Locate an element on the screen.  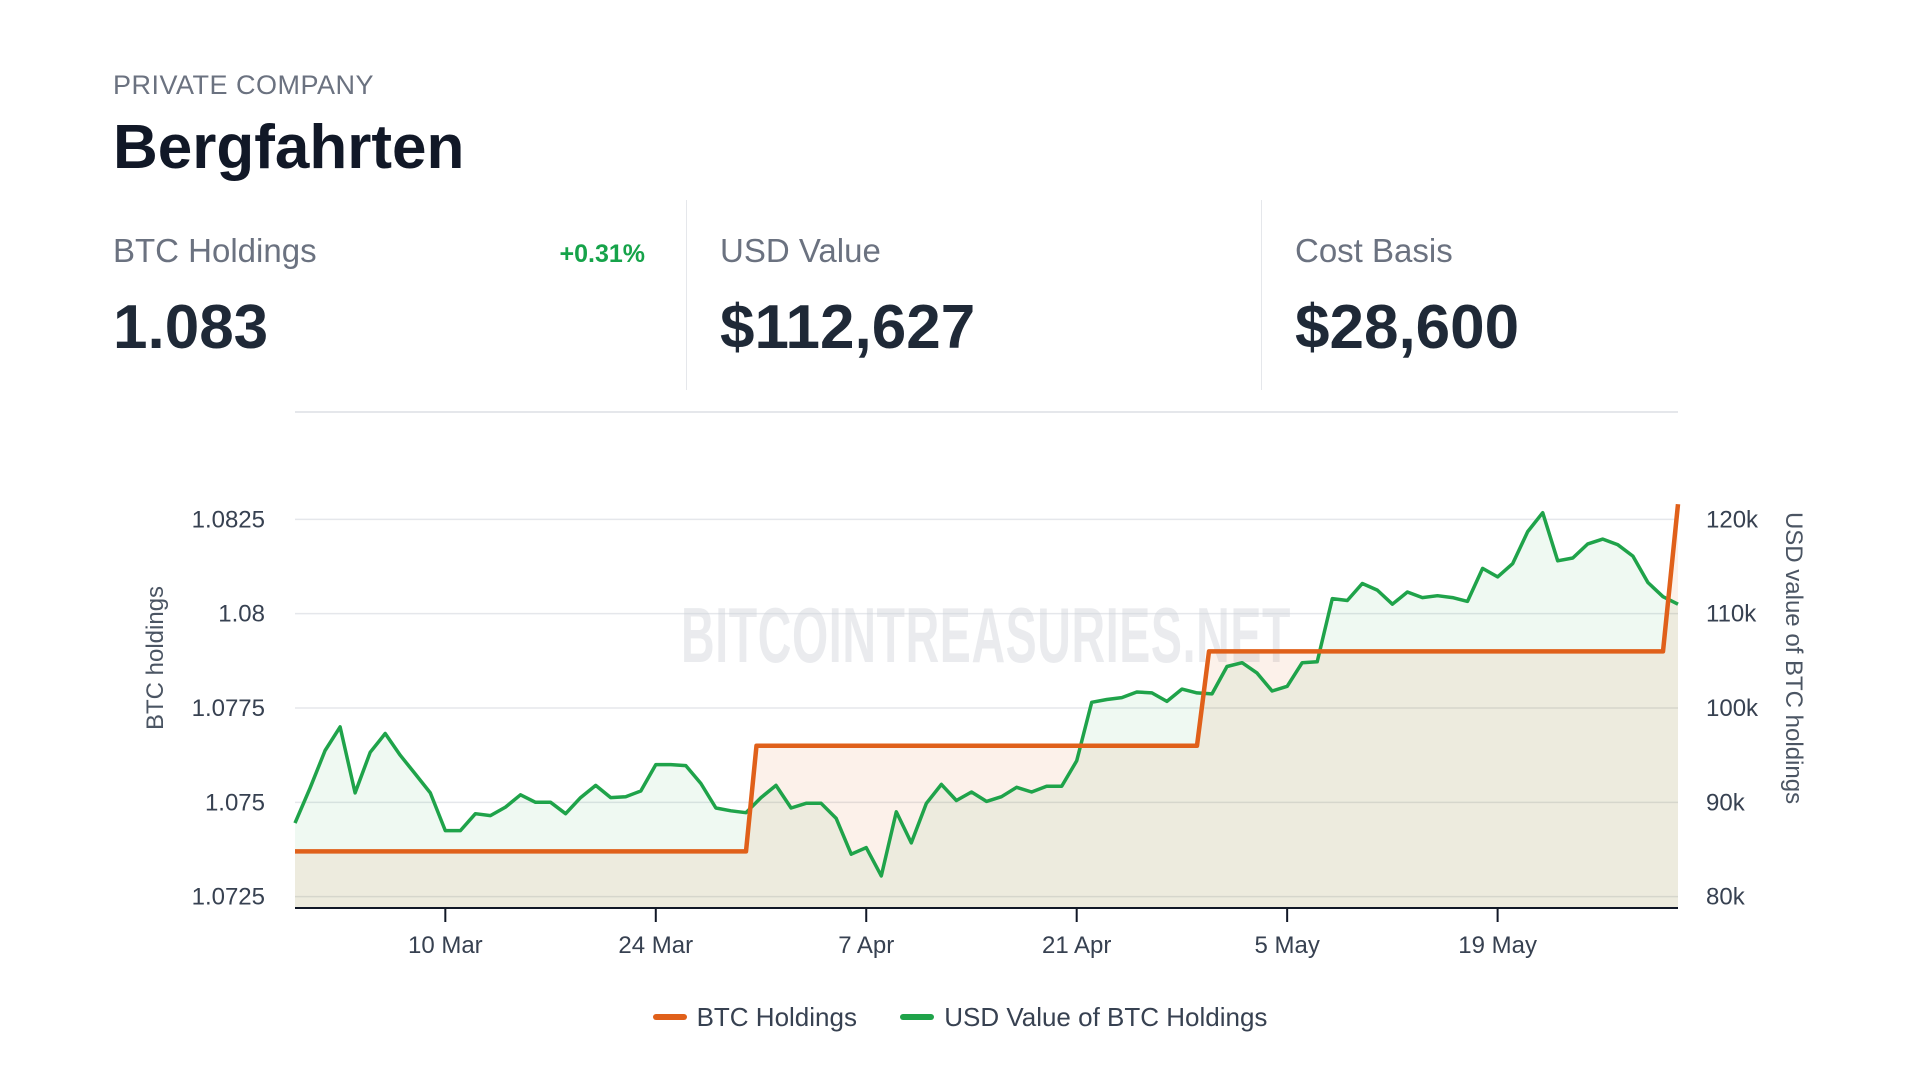
stat-cost-basis-value: $28,600 is located at coordinates (1407, 327).